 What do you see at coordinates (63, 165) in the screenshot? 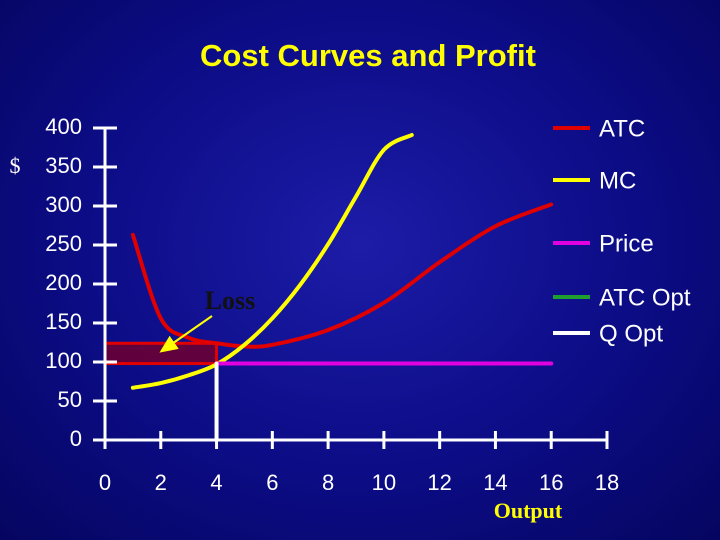
I see `y-tick-label: 350` at bounding box center [63, 165].